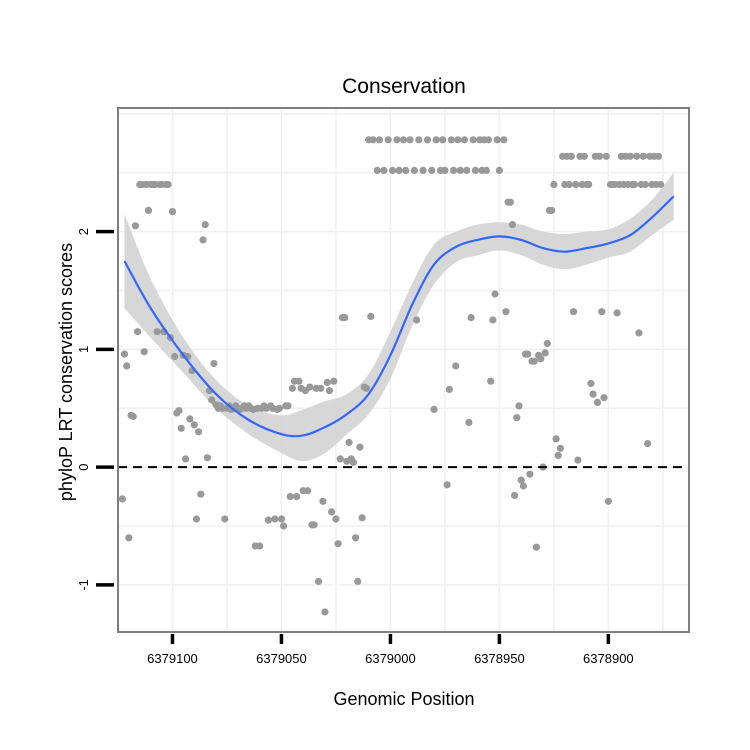 The height and width of the screenshot is (750, 750). I want to click on x-tick-label: 6379050, so click(281, 658).